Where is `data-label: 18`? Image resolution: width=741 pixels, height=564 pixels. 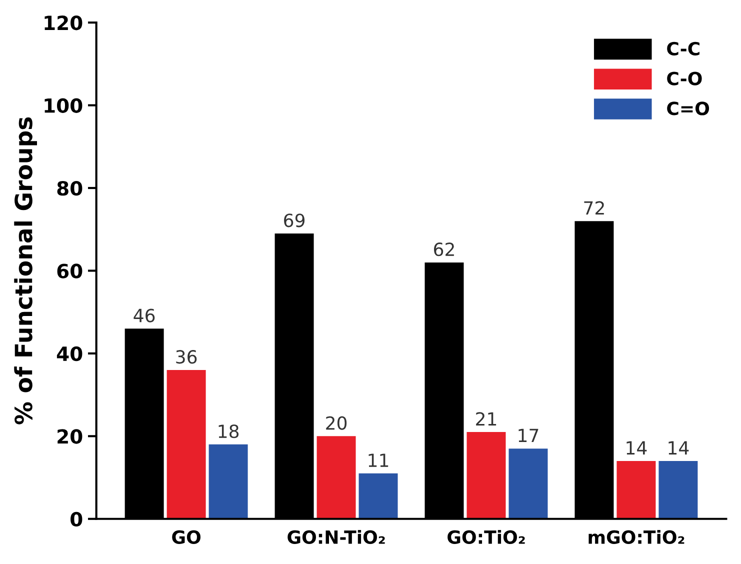 data-label: 18 is located at coordinates (228, 431).